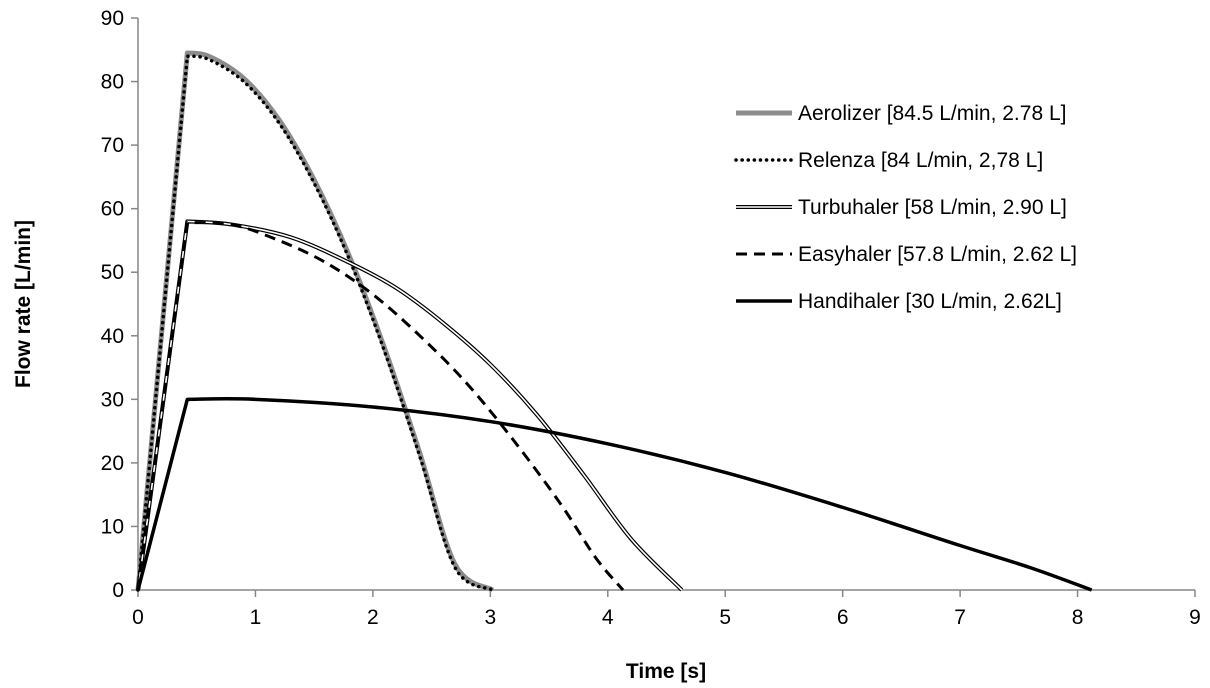 The image size is (1210, 688). I want to click on y-tick-label: 50, so click(112, 272).